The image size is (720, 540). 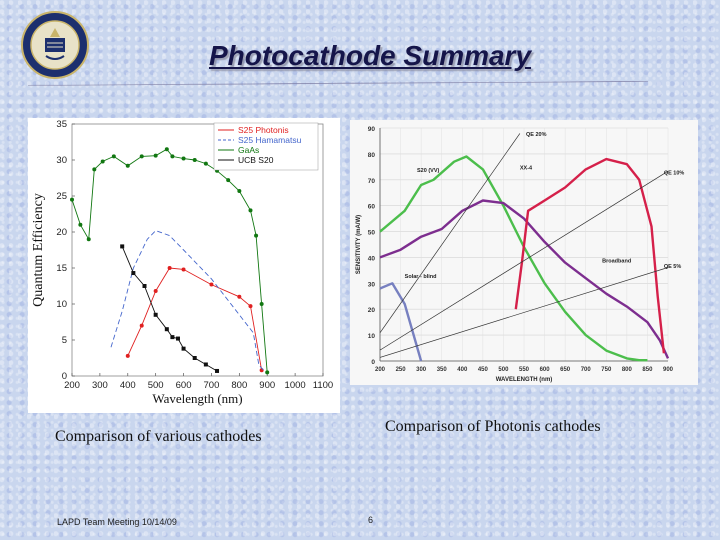 What do you see at coordinates (370, 55) in the screenshot?
I see `slide-title: Photocathode Summary` at bounding box center [370, 55].